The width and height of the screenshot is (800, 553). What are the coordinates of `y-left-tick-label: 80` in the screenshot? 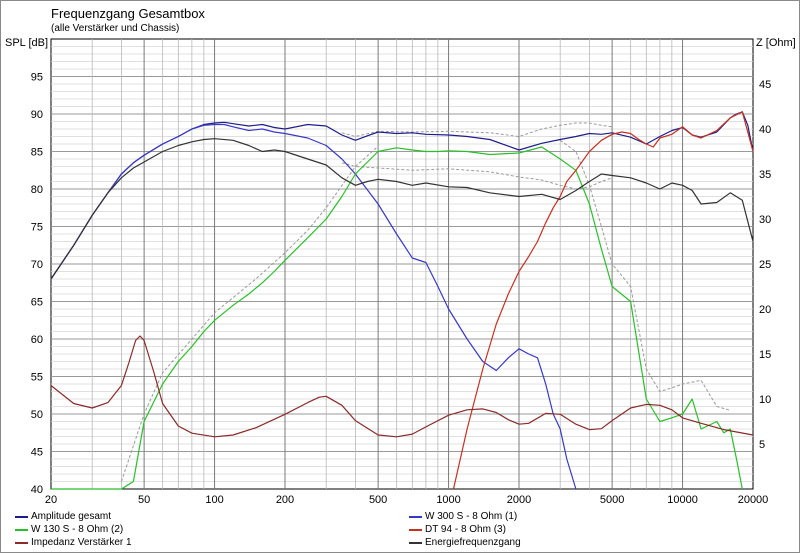 It's located at (37, 190).